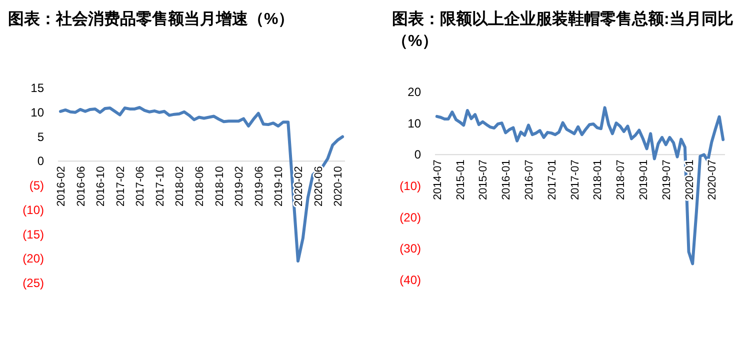 This screenshot has width=755, height=339. Describe the element at coordinates (552, 180) in the screenshot. I see `x-tick-label: 2017-01` at that location.